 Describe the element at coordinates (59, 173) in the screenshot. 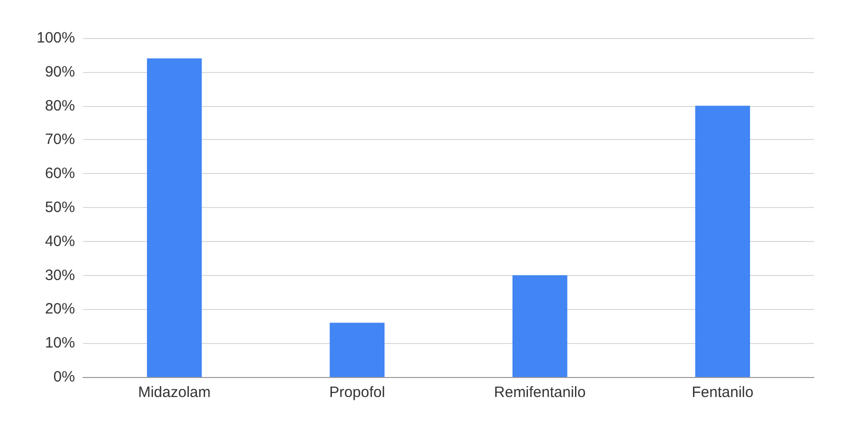

I see `y-tick-label: 60%` at that location.